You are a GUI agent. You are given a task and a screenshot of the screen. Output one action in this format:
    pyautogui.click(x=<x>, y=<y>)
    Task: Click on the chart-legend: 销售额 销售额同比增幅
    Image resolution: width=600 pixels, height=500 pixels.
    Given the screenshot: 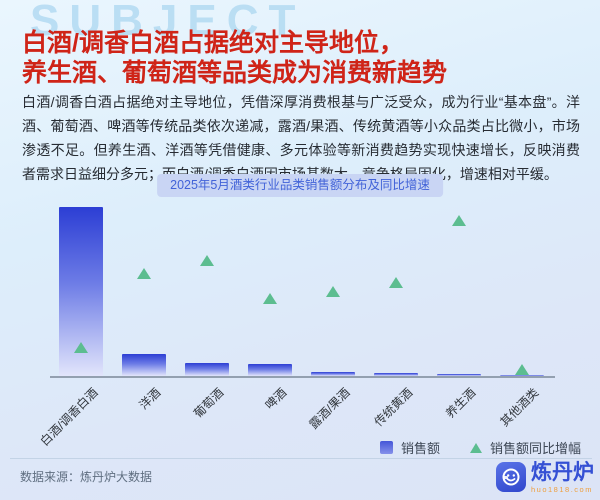 What is the action you would take?
    pyautogui.click(x=480, y=447)
    